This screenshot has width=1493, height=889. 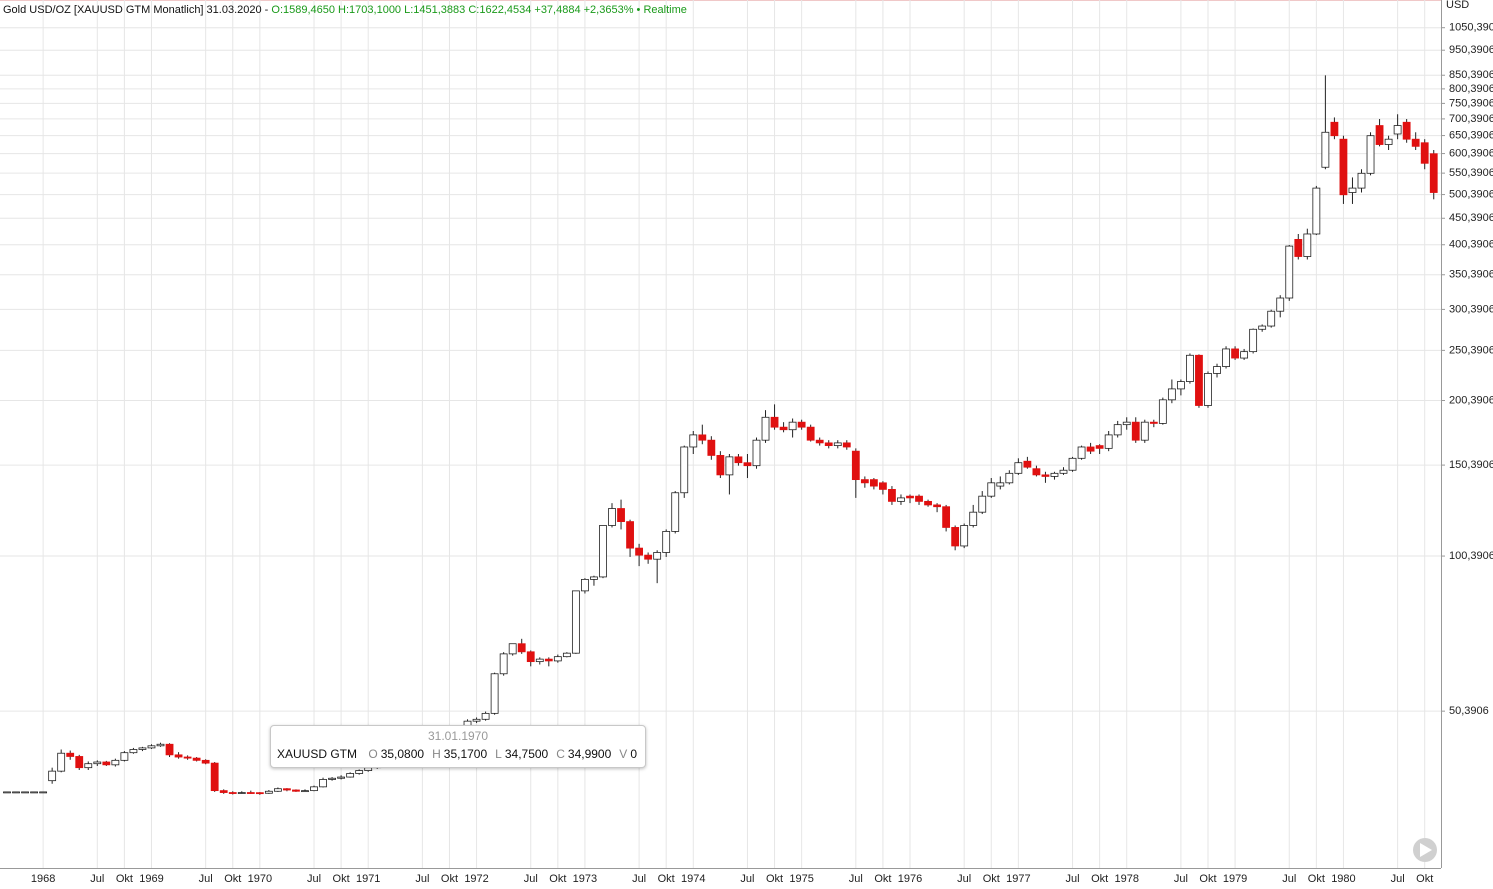 I want to click on x-tick-label: 1970, so click(x=260, y=879).